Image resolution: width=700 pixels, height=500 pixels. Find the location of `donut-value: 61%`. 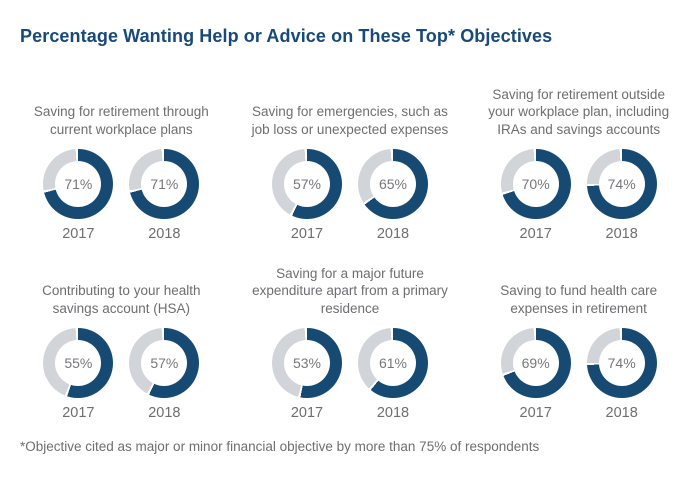

donut-value: 61% is located at coordinates (392, 363).